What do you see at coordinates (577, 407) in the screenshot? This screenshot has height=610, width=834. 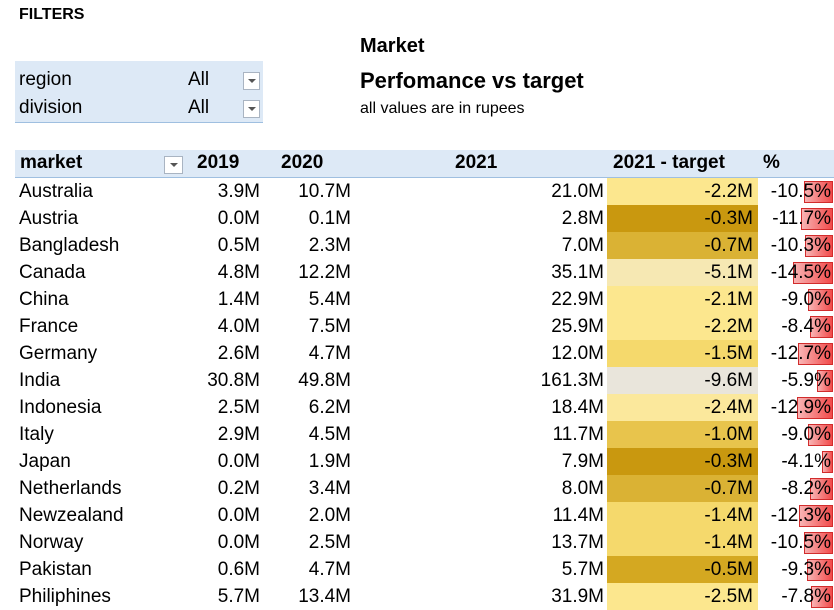 I see `value-2021-cell: 18.4M` at bounding box center [577, 407].